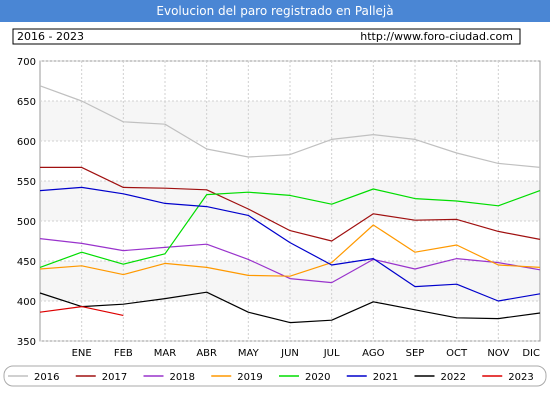 This screenshot has width=550, height=400. Describe the element at coordinates (373, 353) in the screenshot. I see `x-tick-label: AGO` at that location.